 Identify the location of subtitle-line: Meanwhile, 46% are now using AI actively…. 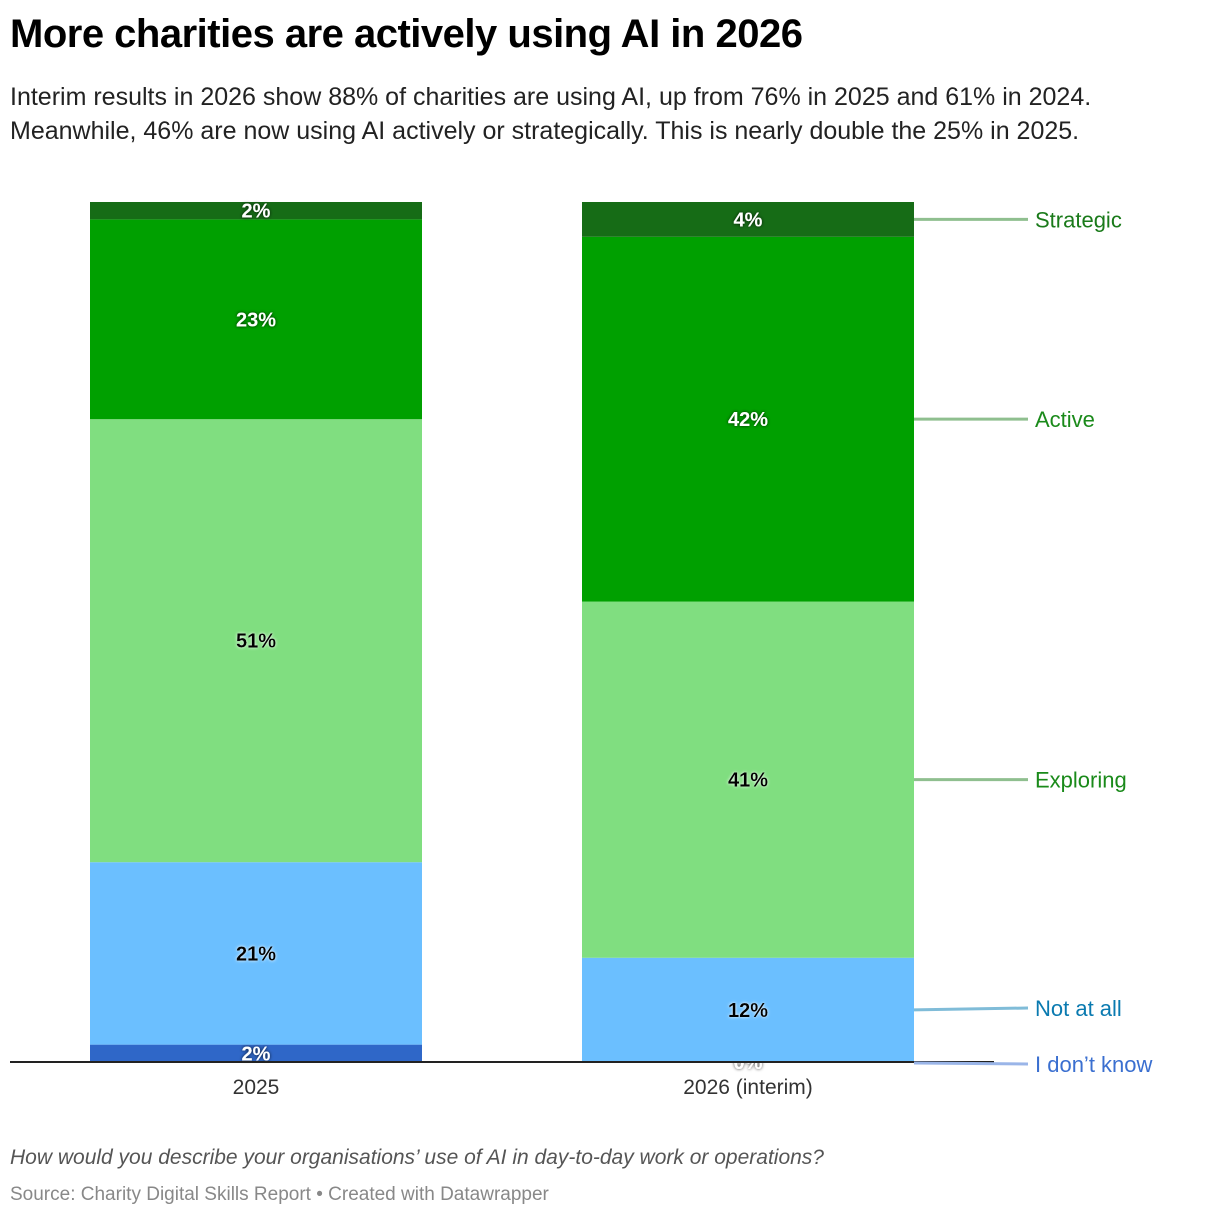
(545, 131).